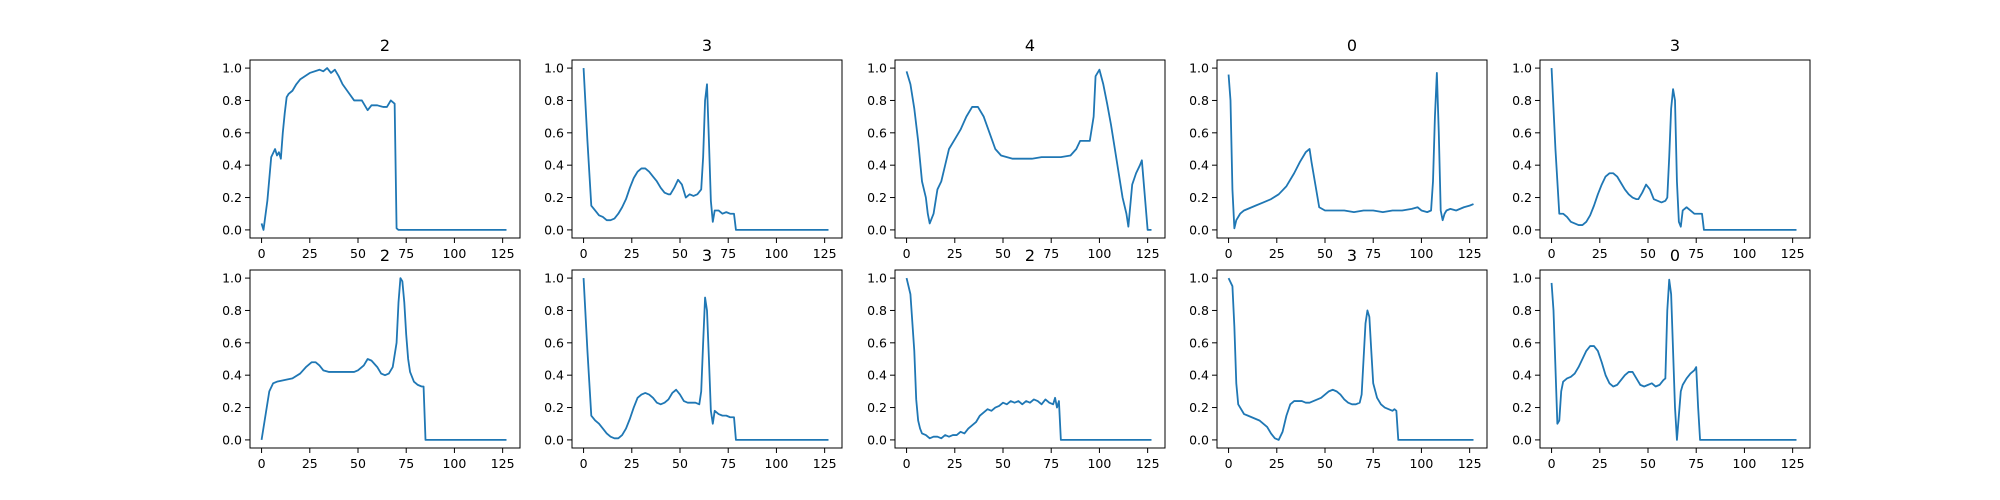 Image resolution: width=2000 pixels, height=500 pixels. I want to click on subplot-title: 4, so click(1030, 45).